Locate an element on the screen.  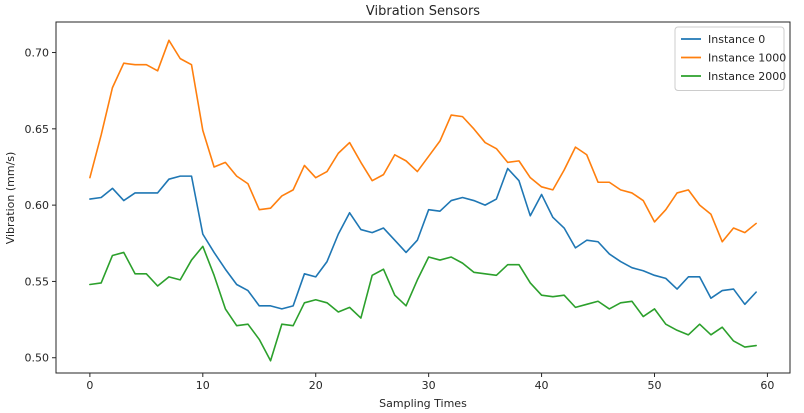
y-tick-label: 0.50 is located at coordinates (37, 358).